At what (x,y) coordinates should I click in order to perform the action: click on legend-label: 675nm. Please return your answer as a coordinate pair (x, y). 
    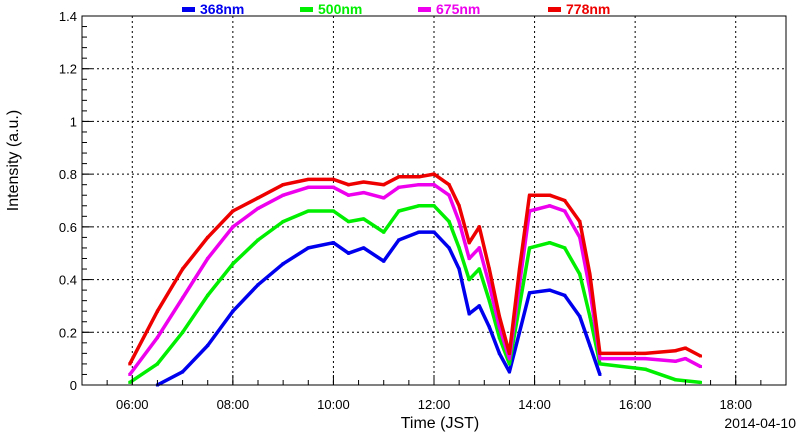
    Looking at the image, I should click on (458, 9).